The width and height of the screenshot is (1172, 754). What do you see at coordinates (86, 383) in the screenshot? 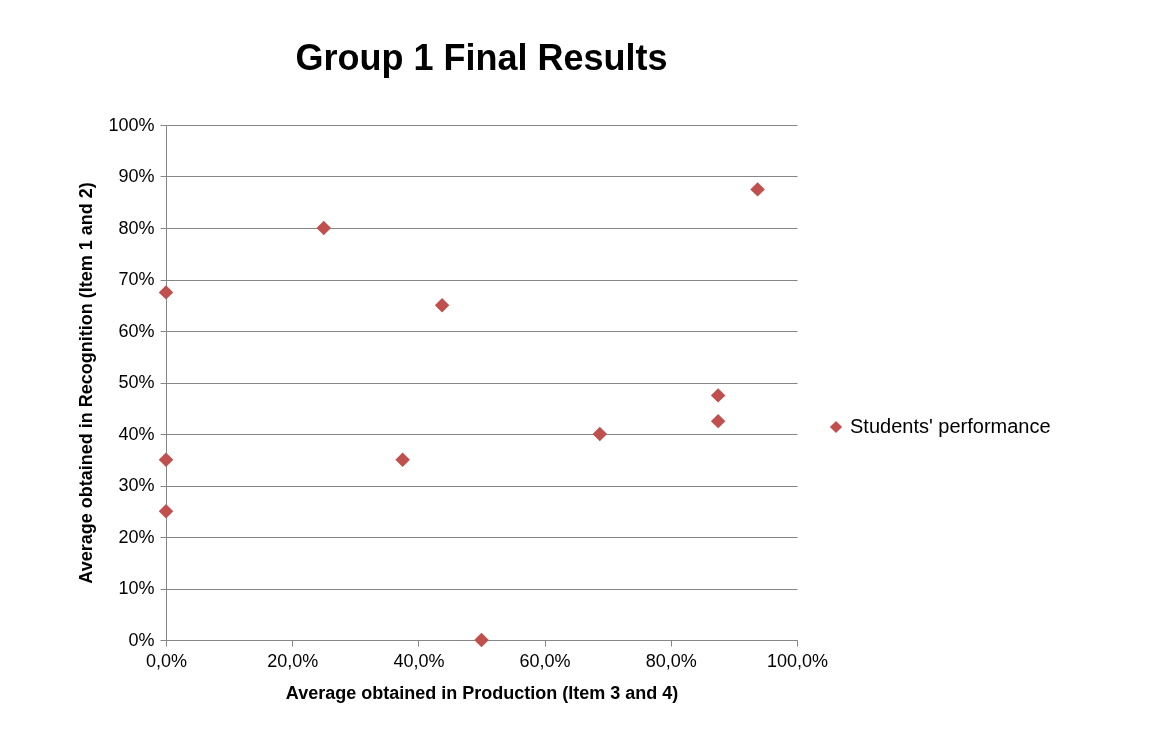
I see `y-axis-title: Average obtained in Recognition (Item 1 and 2)` at bounding box center [86, 383].